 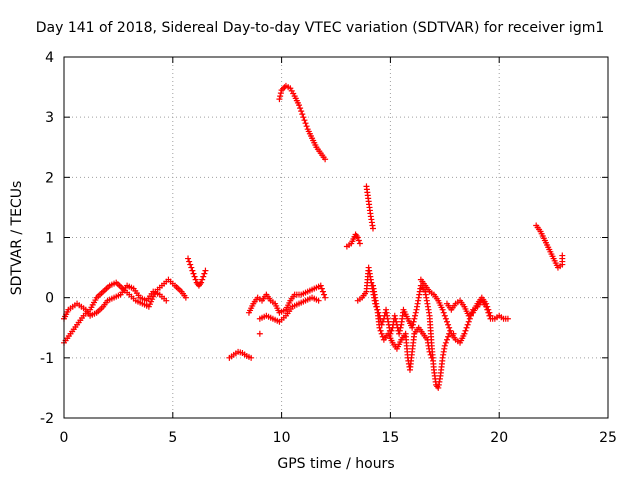 I want to click on x-axis-label: GPS time / hours, so click(x=336, y=464).